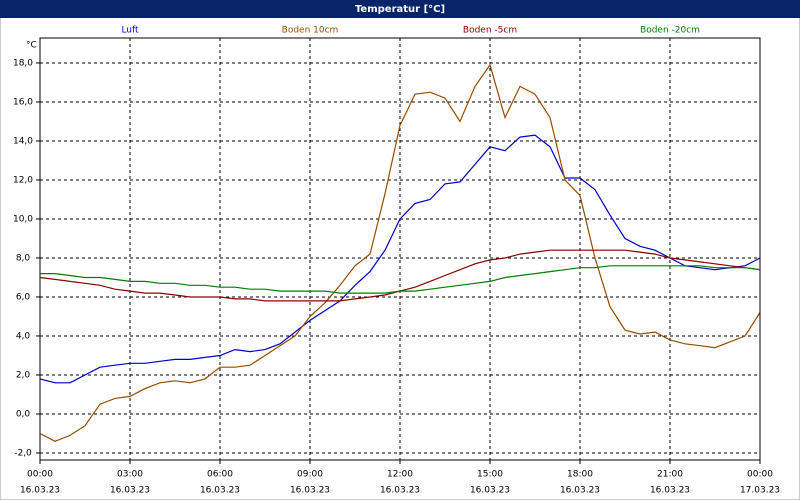  I want to click on x-tick-label: 09:00, so click(310, 475).